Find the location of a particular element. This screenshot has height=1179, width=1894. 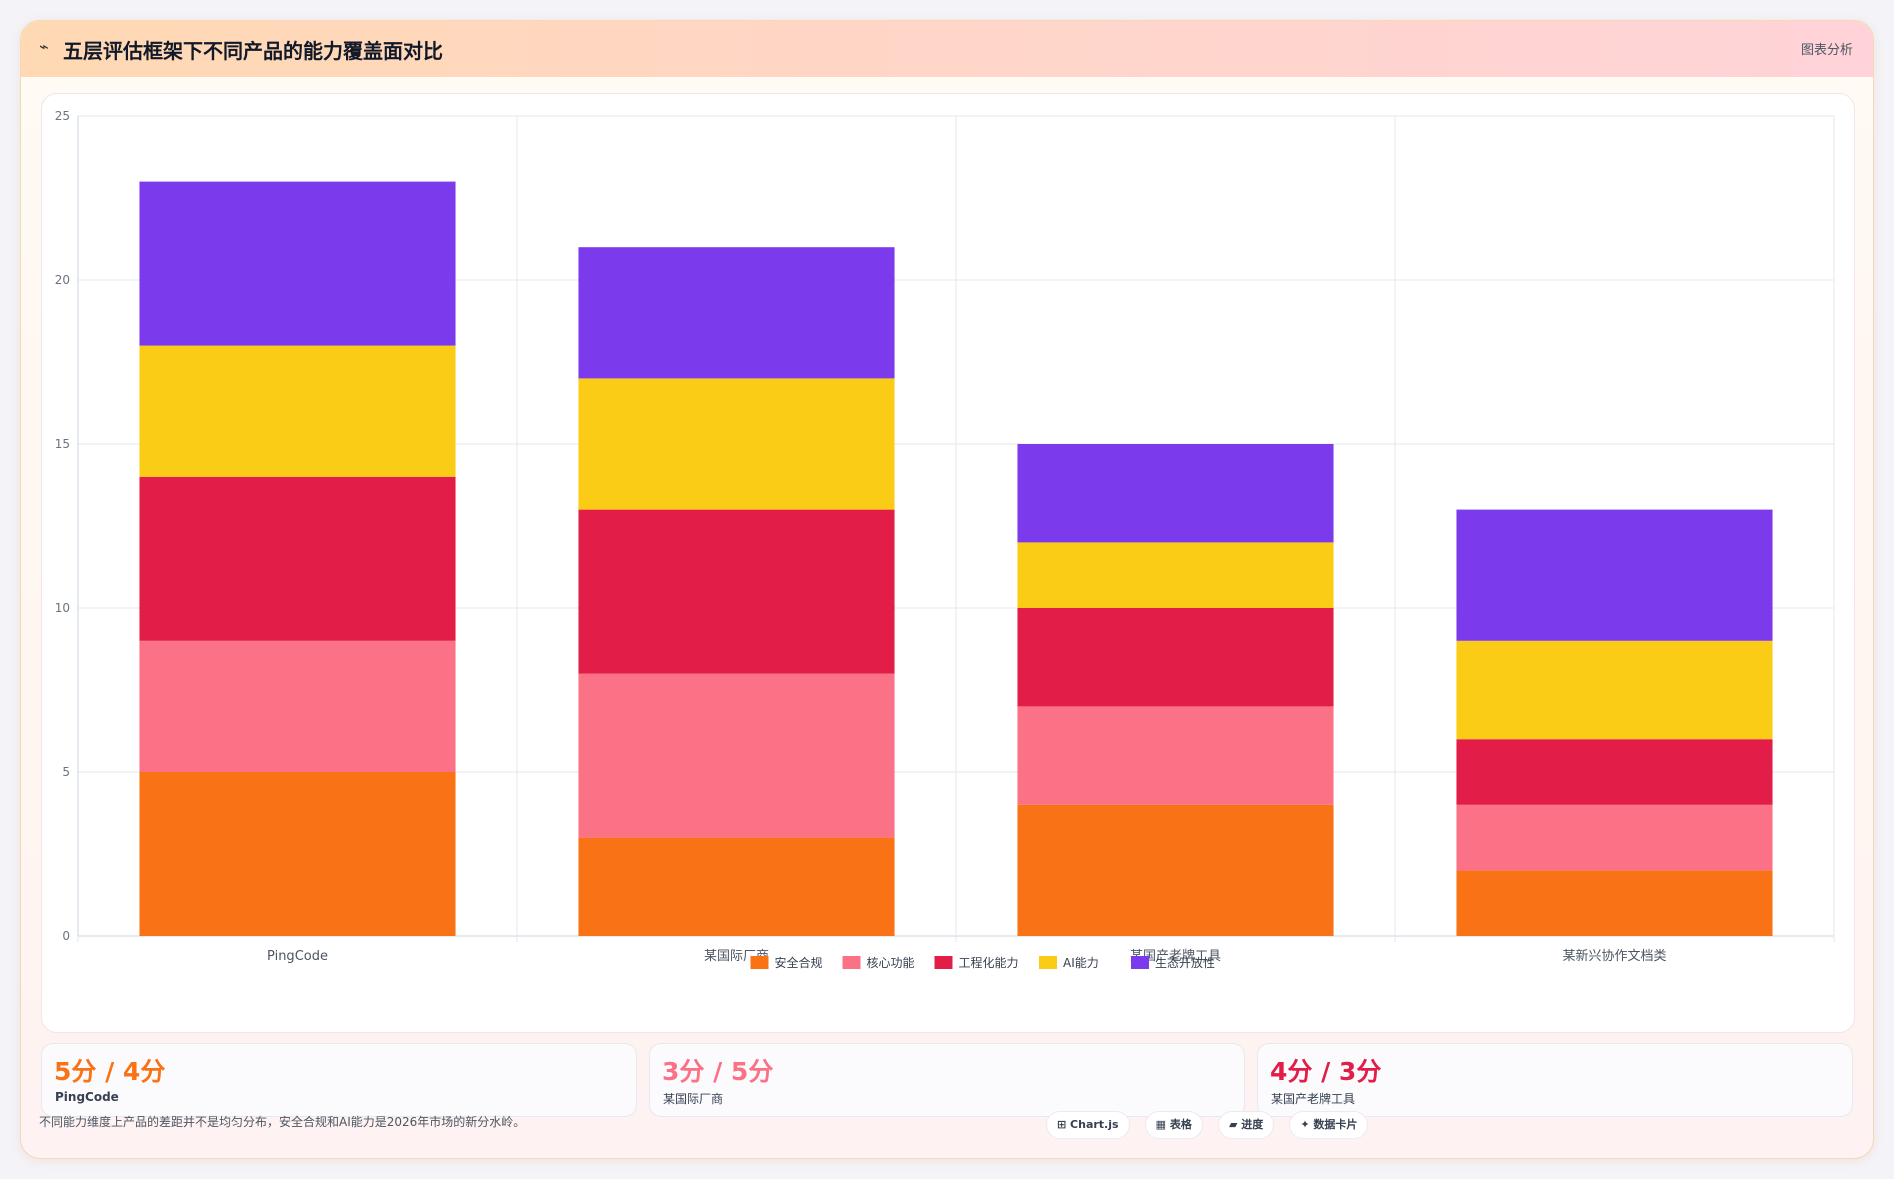

y-tick-label: 15 is located at coordinates (62, 444).